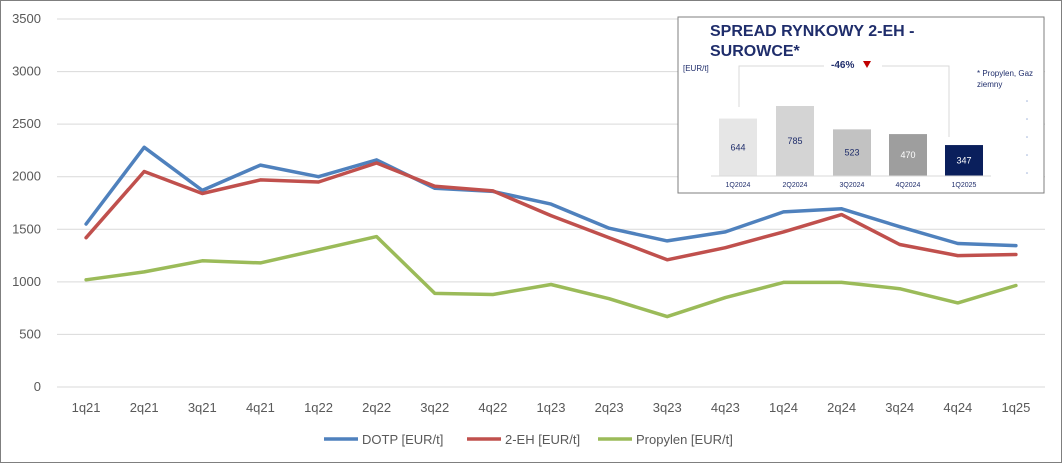 The height and width of the screenshot is (467, 1062). What do you see at coordinates (542, 439) in the screenshot?
I see `legend-label: 2-EH [EUR/t]` at bounding box center [542, 439].